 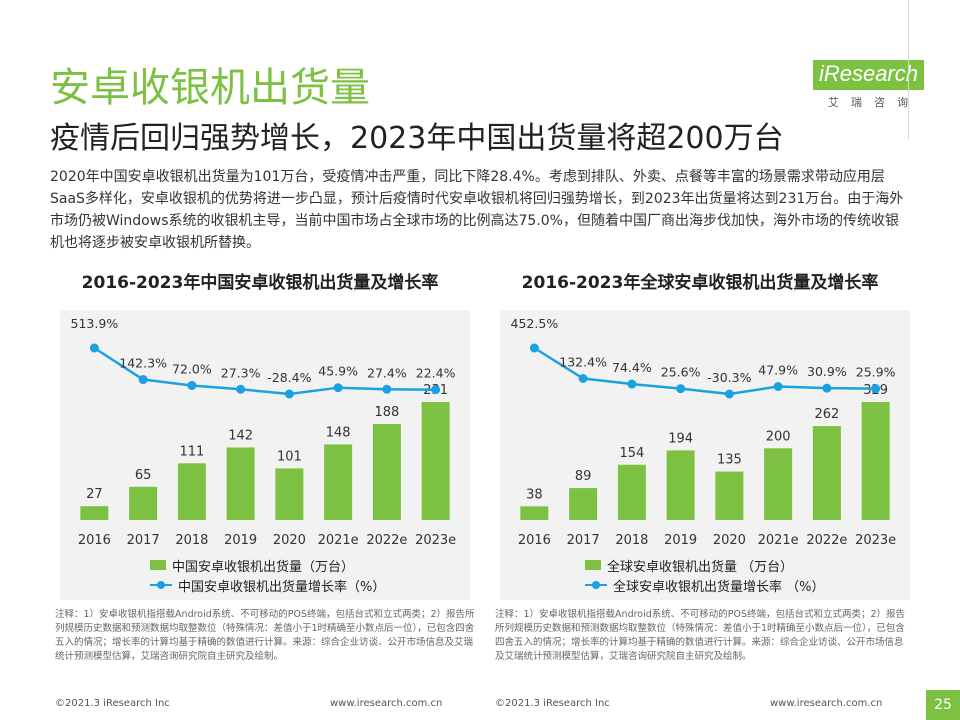 I want to click on x-tick-label: 2023e, so click(x=435, y=540).